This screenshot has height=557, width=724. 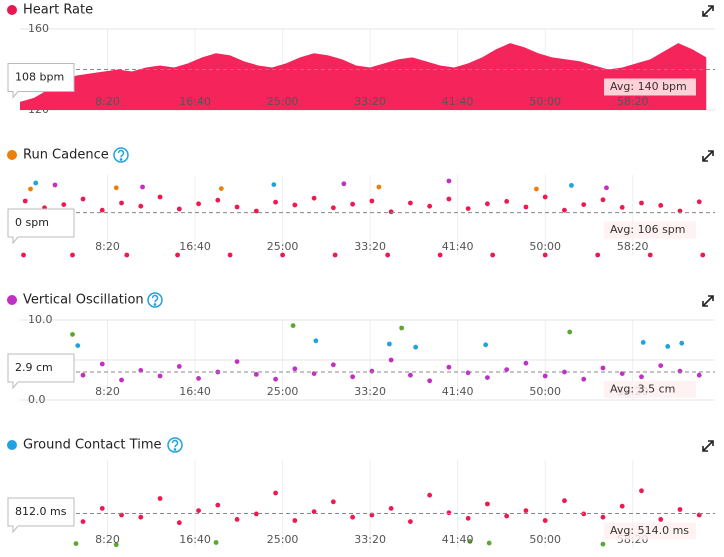 What do you see at coordinates (40, 319) in the screenshot?
I see `y-tick-label: 10.0` at bounding box center [40, 319].